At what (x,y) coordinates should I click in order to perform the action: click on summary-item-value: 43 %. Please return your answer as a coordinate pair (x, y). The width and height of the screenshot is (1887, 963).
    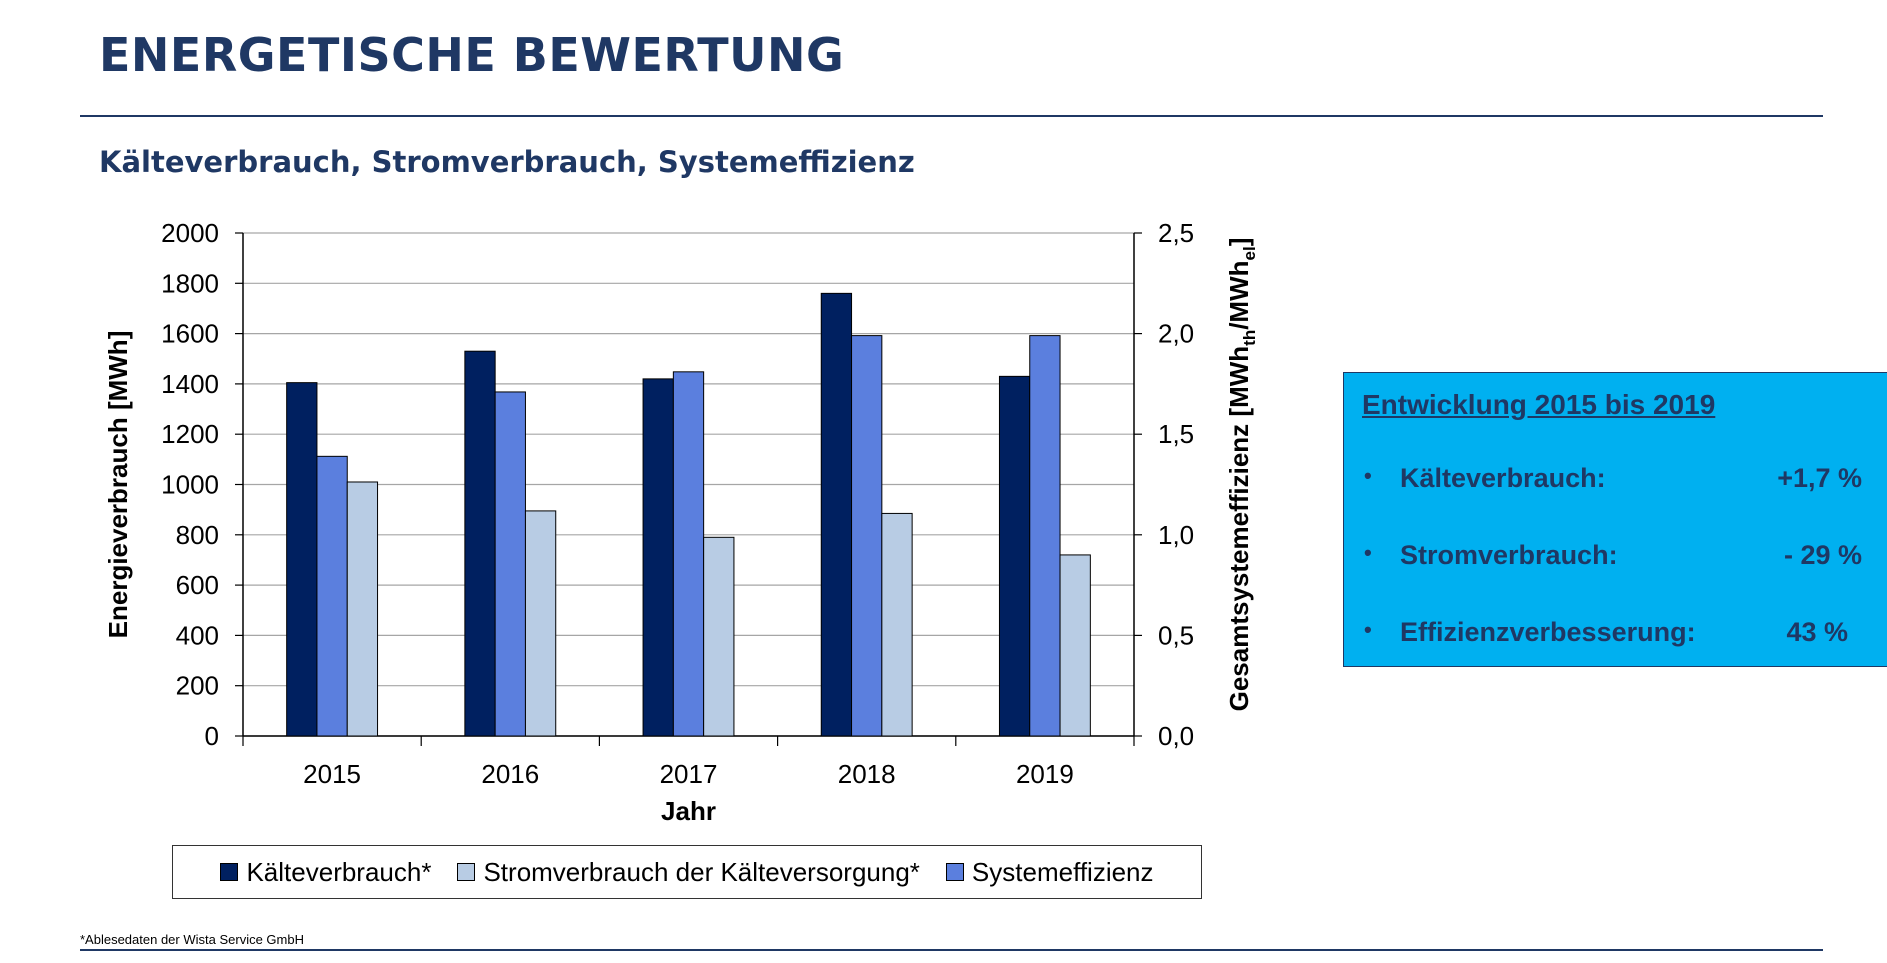
    Looking at the image, I should click on (1817, 632).